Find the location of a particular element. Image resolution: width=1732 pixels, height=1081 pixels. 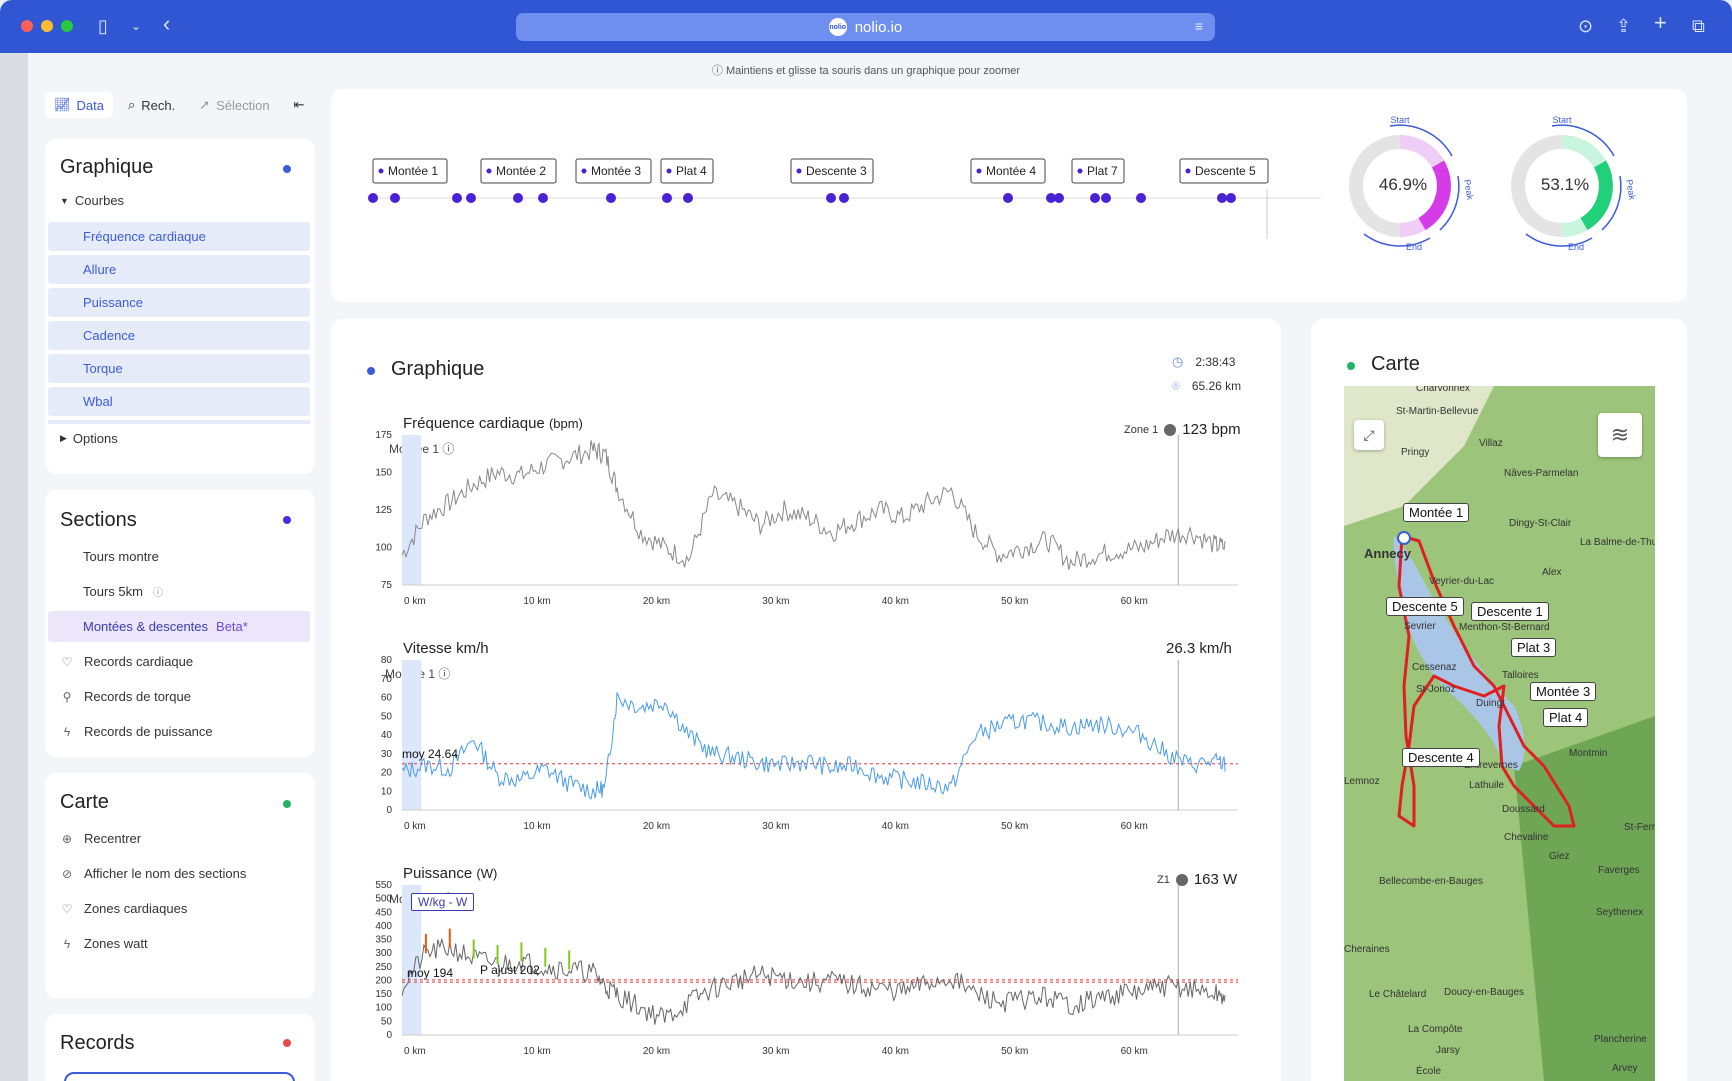

lap-highlight is located at coordinates (412, 510).